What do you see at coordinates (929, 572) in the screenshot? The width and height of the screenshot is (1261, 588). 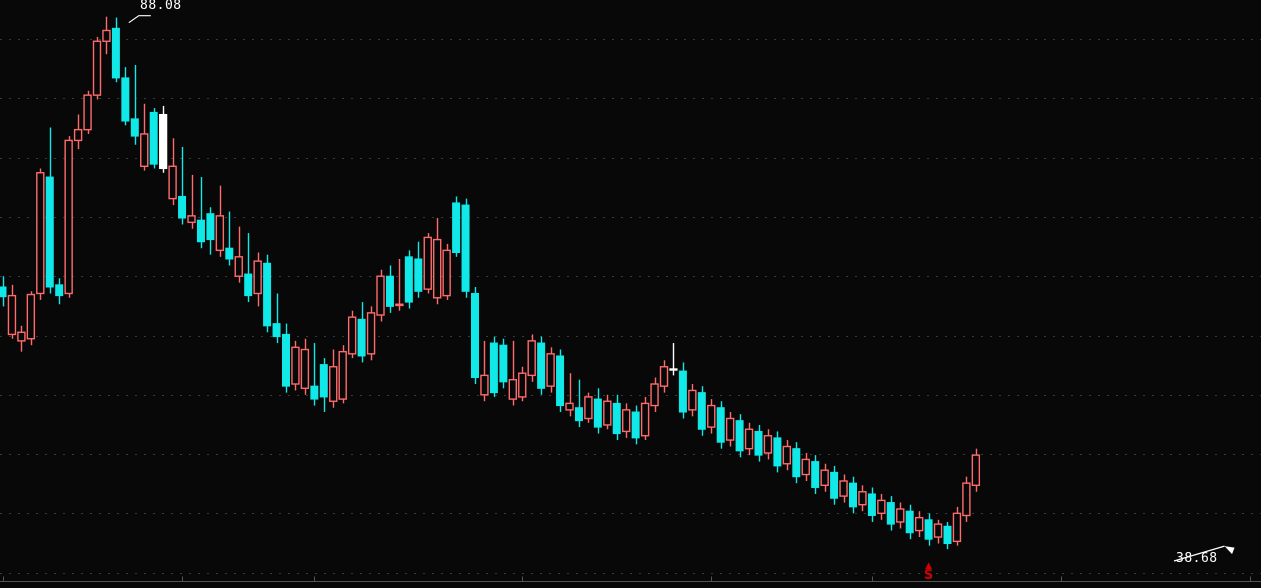 I see `sell-signal-marker: ▲ S` at bounding box center [929, 572].